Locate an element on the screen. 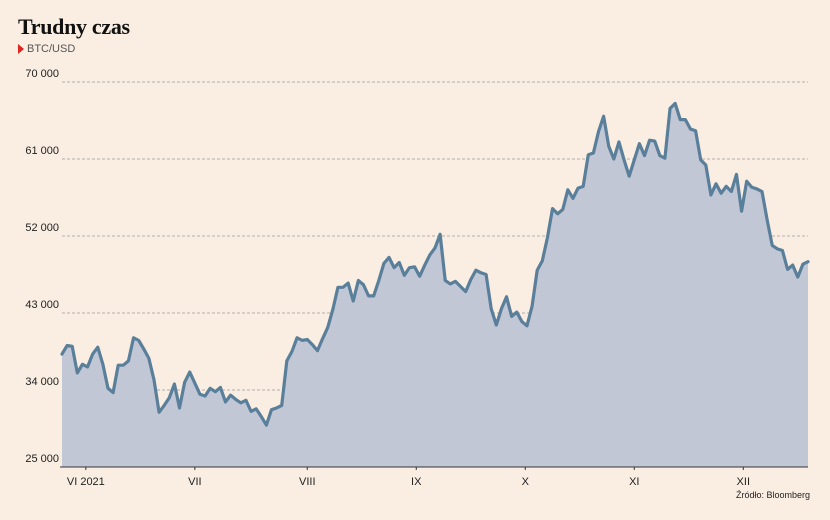 This screenshot has width=830, height=520. y-tick-label: 61 000 is located at coordinates (42, 151).